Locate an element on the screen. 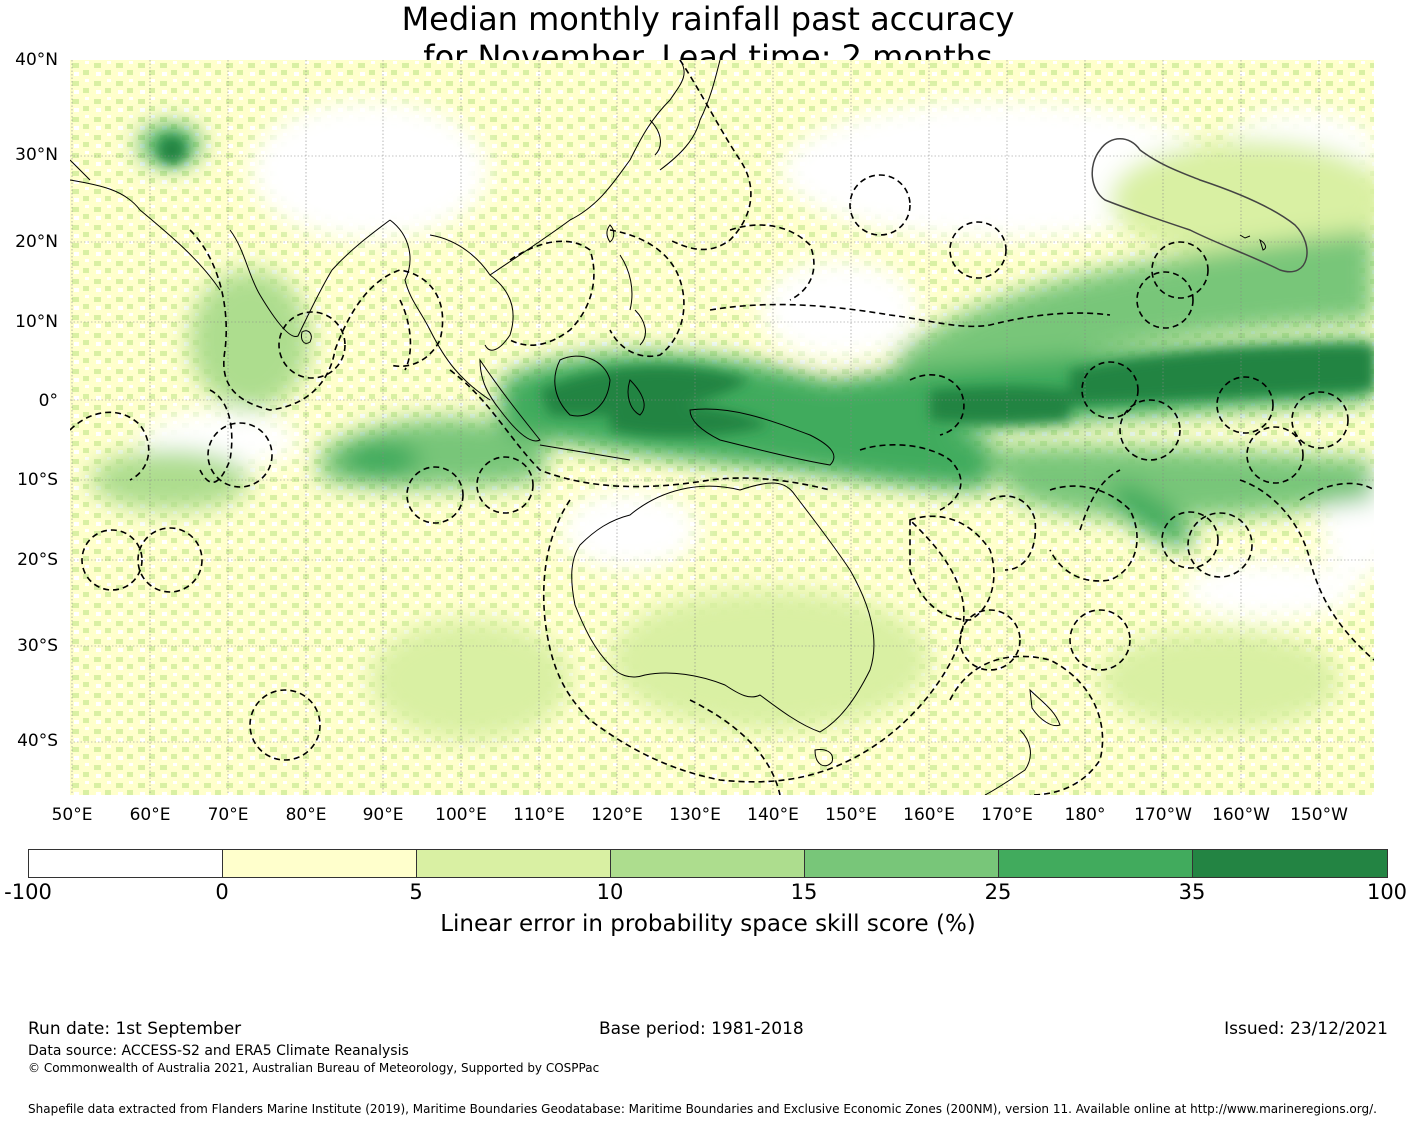 The height and width of the screenshot is (1125, 1416). coast-sulawesi is located at coordinates (636, 397).